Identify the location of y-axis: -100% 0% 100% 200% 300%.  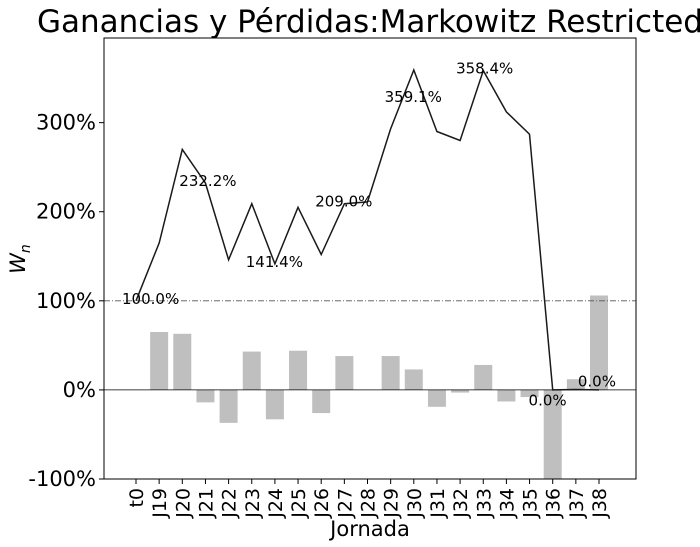
(66, 301).